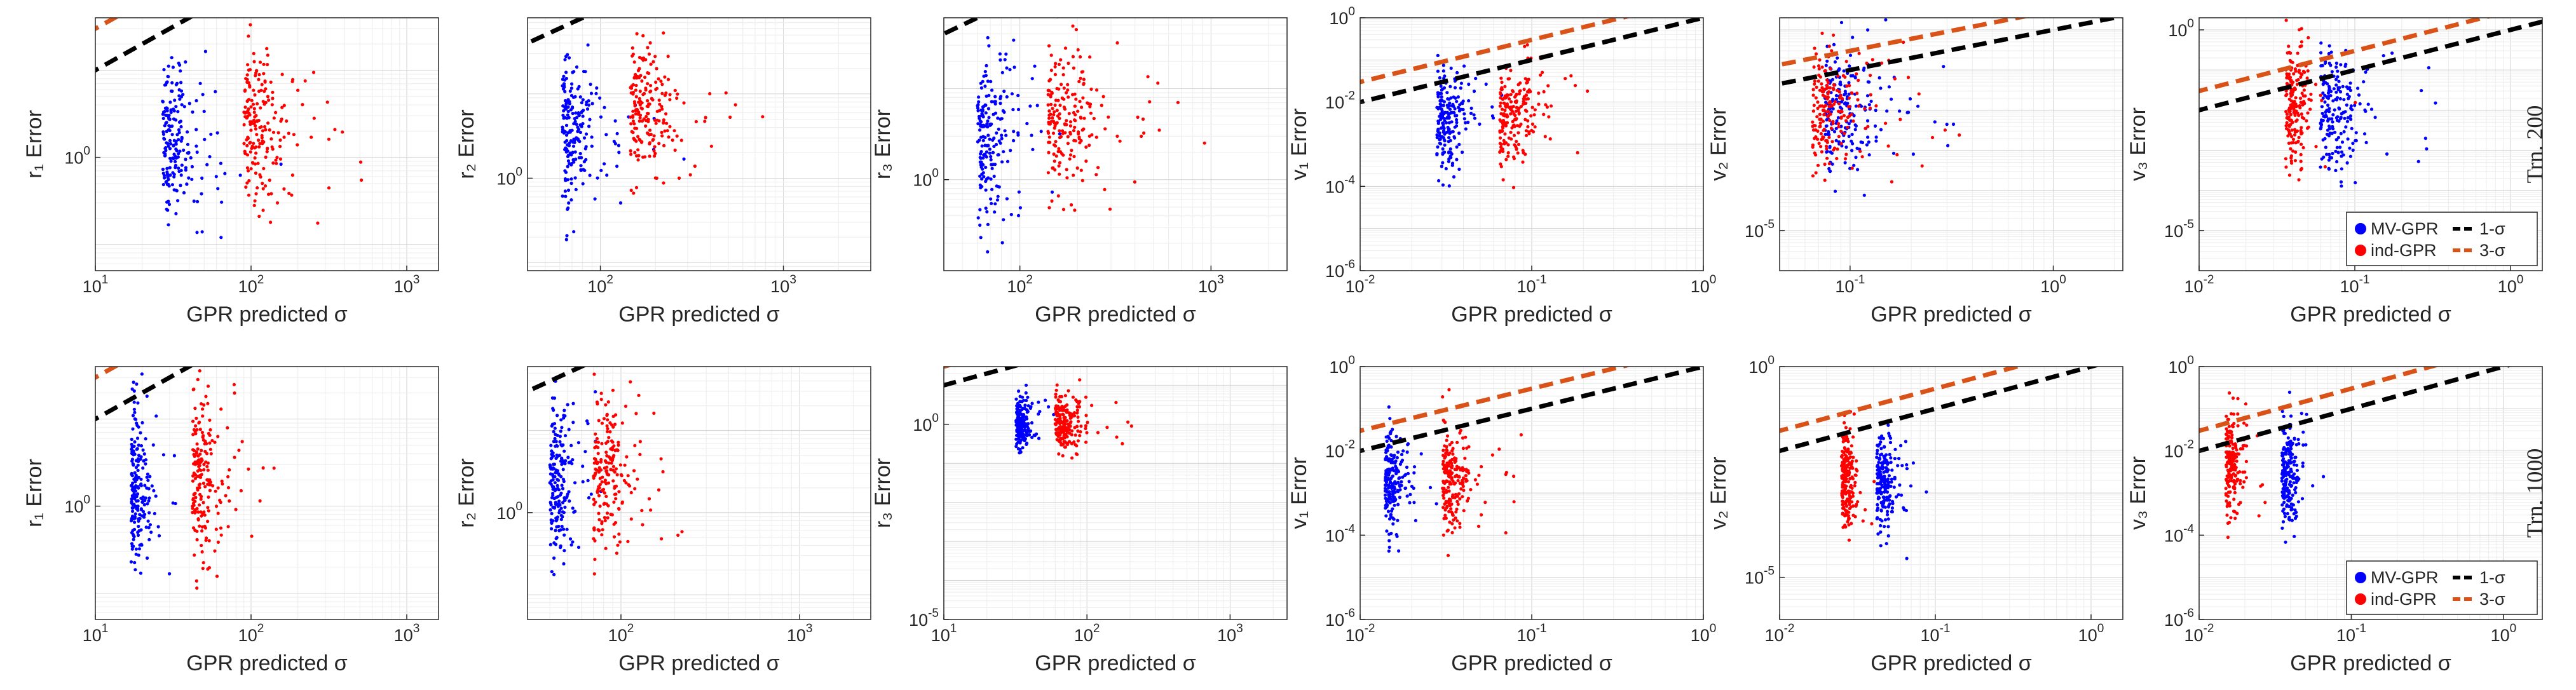  What do you see at coordinates (1531, 61) in the screenshot?
I see `sigma-lines` at bounding box center [1531, 61].